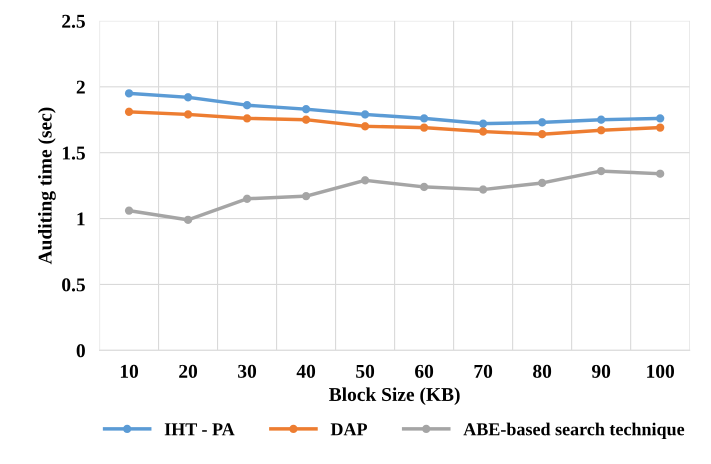 This screenshot has width=711, height=464. What do you see at coordinates (129, 371) in the screenshot?
I see `x-tick-label: 10` at bounding box center [129, 371].